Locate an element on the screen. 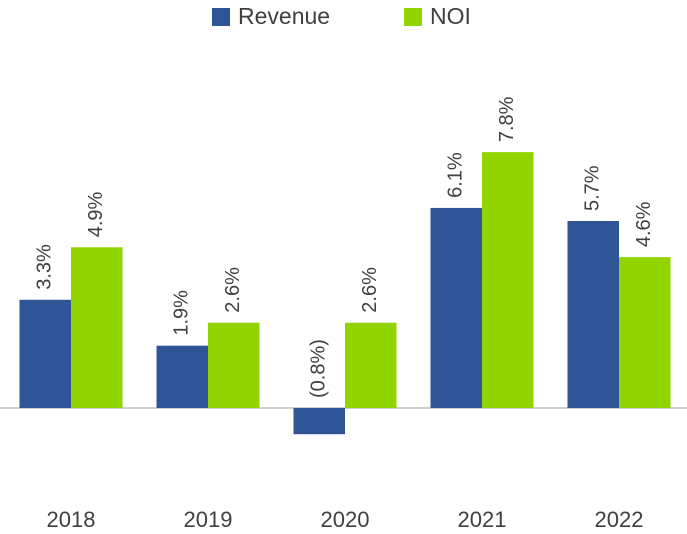  value-label: 5.7% is located at coordinates (593, 188).